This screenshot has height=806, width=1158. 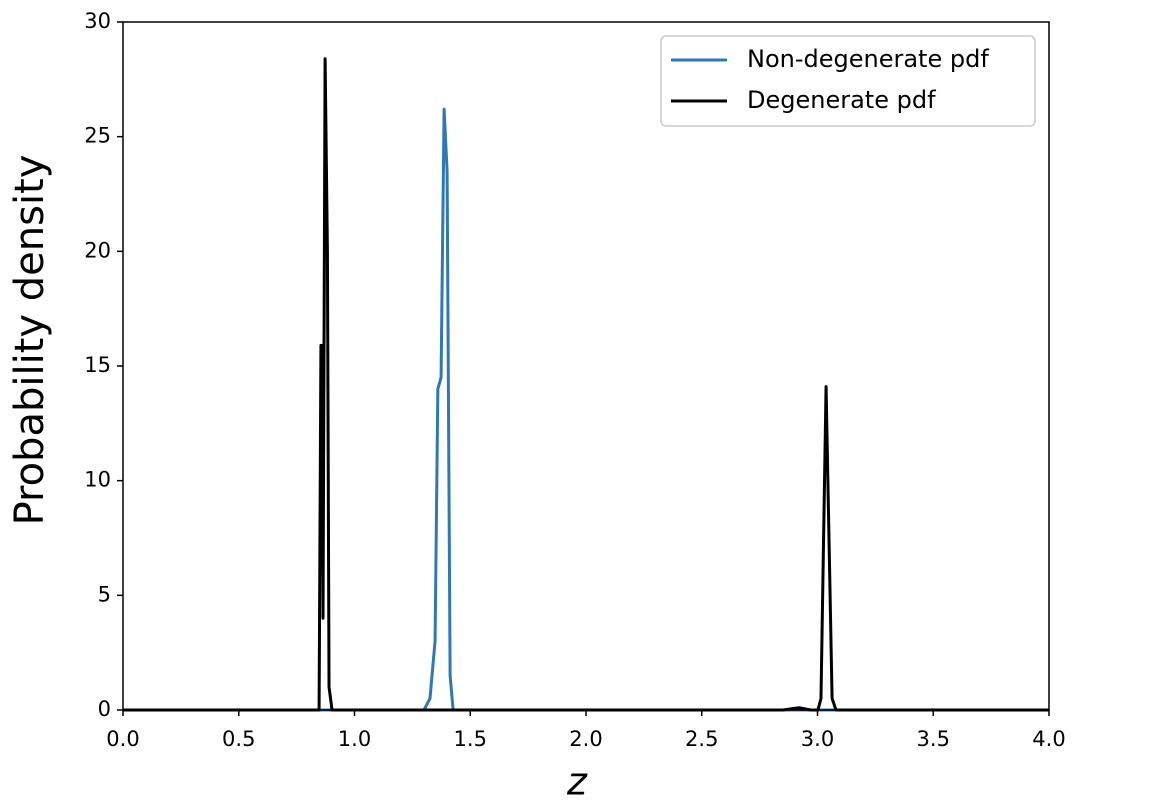 What do you see at coordinates (97, 250) in the screenshot?
I see `y-tick-label: 20` at bounding box center [97, 250].